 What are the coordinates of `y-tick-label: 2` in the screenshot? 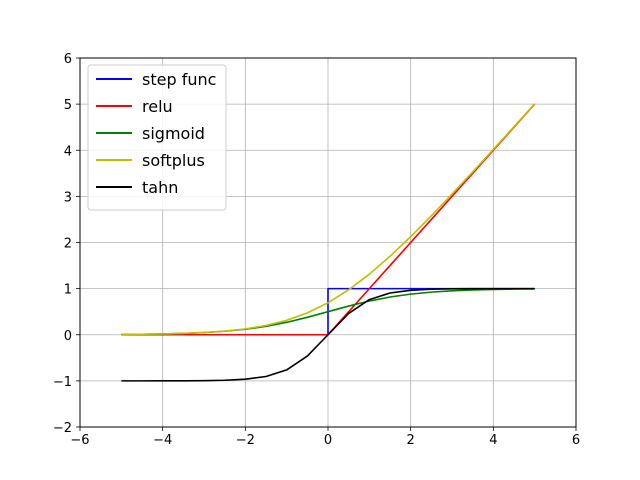 It's located at (68, 244).